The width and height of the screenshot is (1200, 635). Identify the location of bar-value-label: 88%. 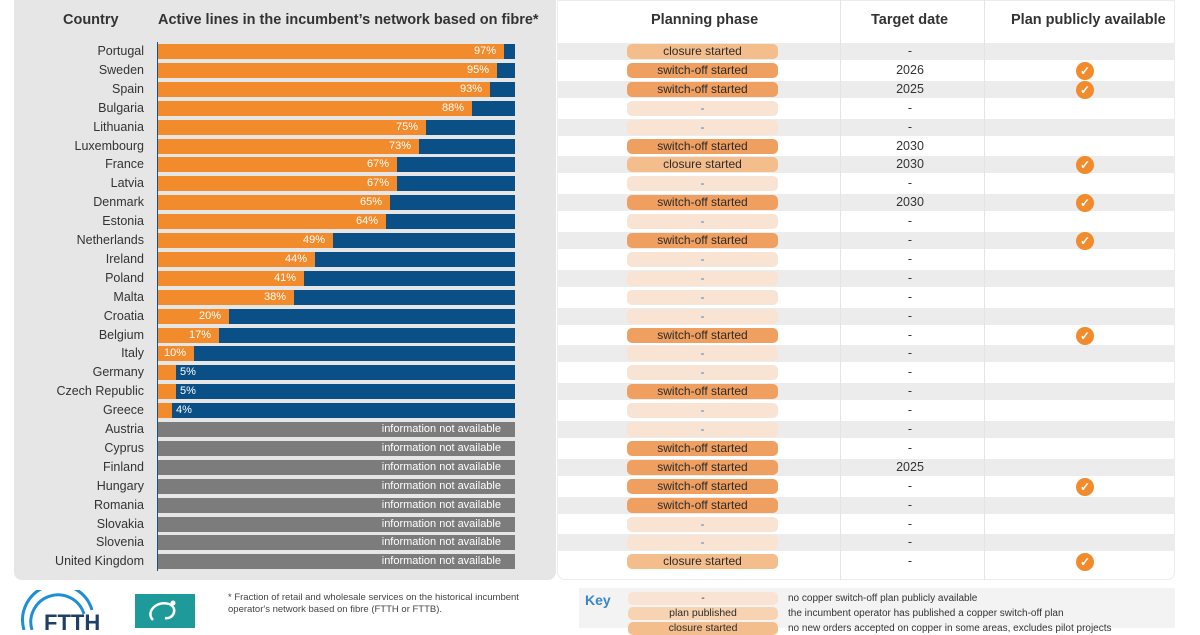
(453, 107).